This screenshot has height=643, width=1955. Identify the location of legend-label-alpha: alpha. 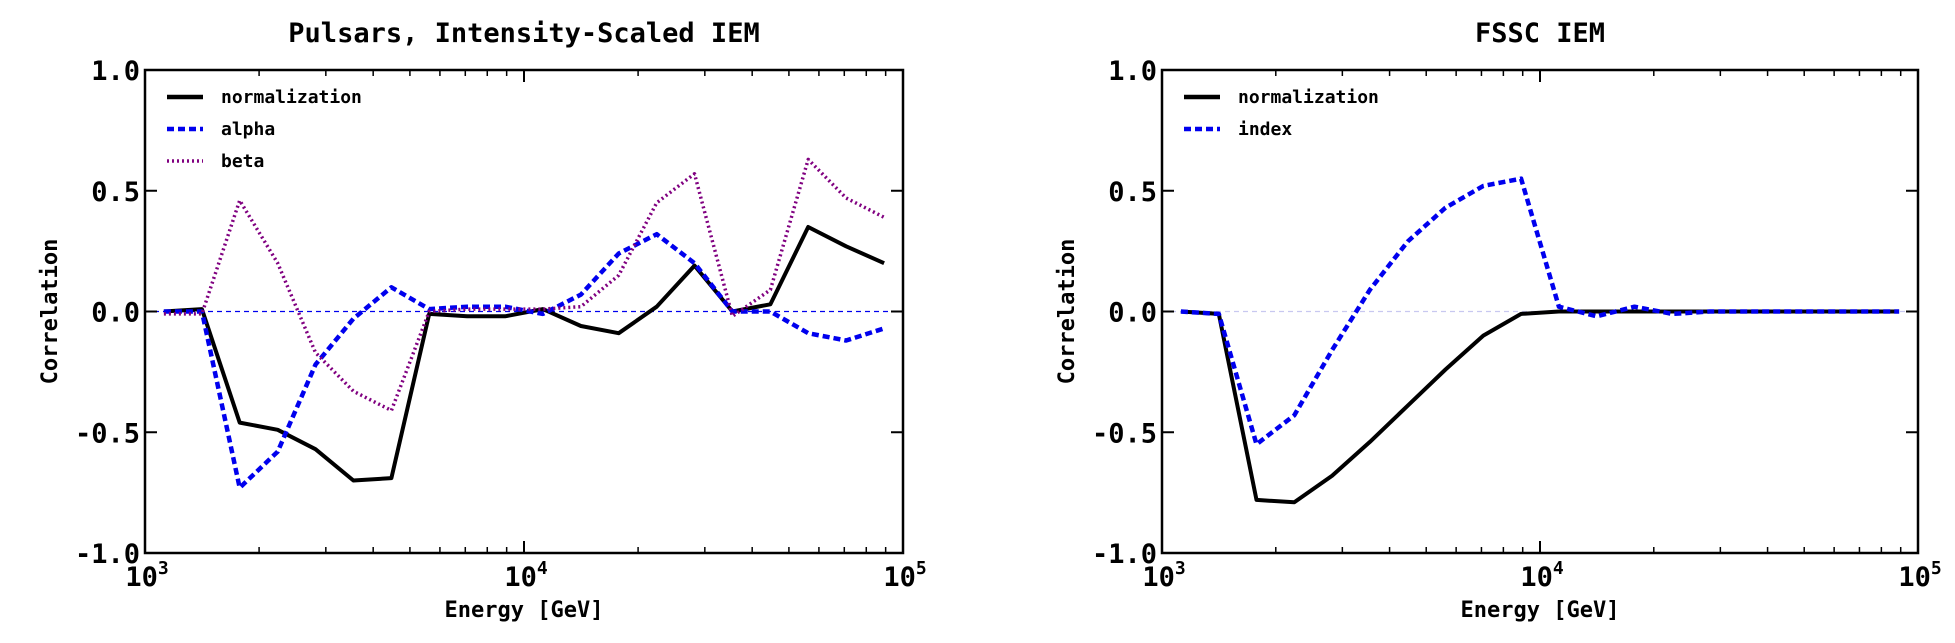
(248, 129).